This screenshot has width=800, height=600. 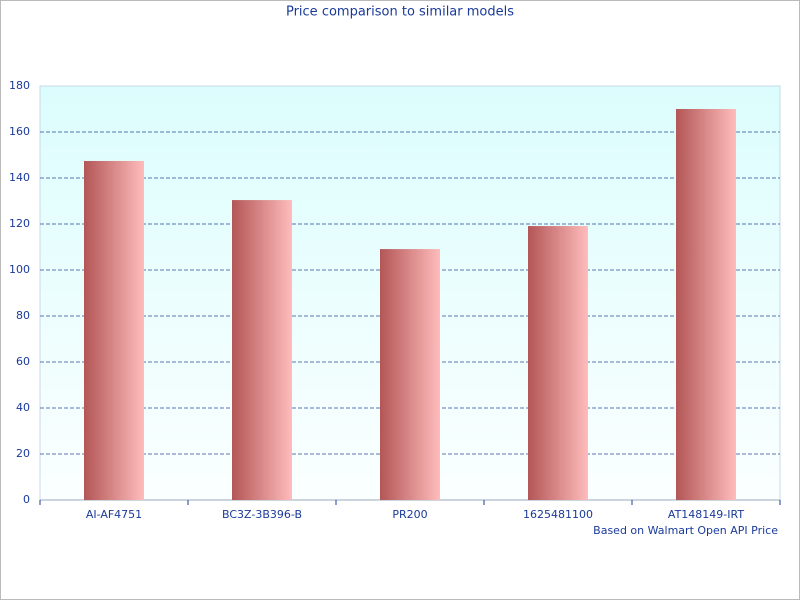 I want to click on y-tick-label: 20, so click(x=23, y=453).